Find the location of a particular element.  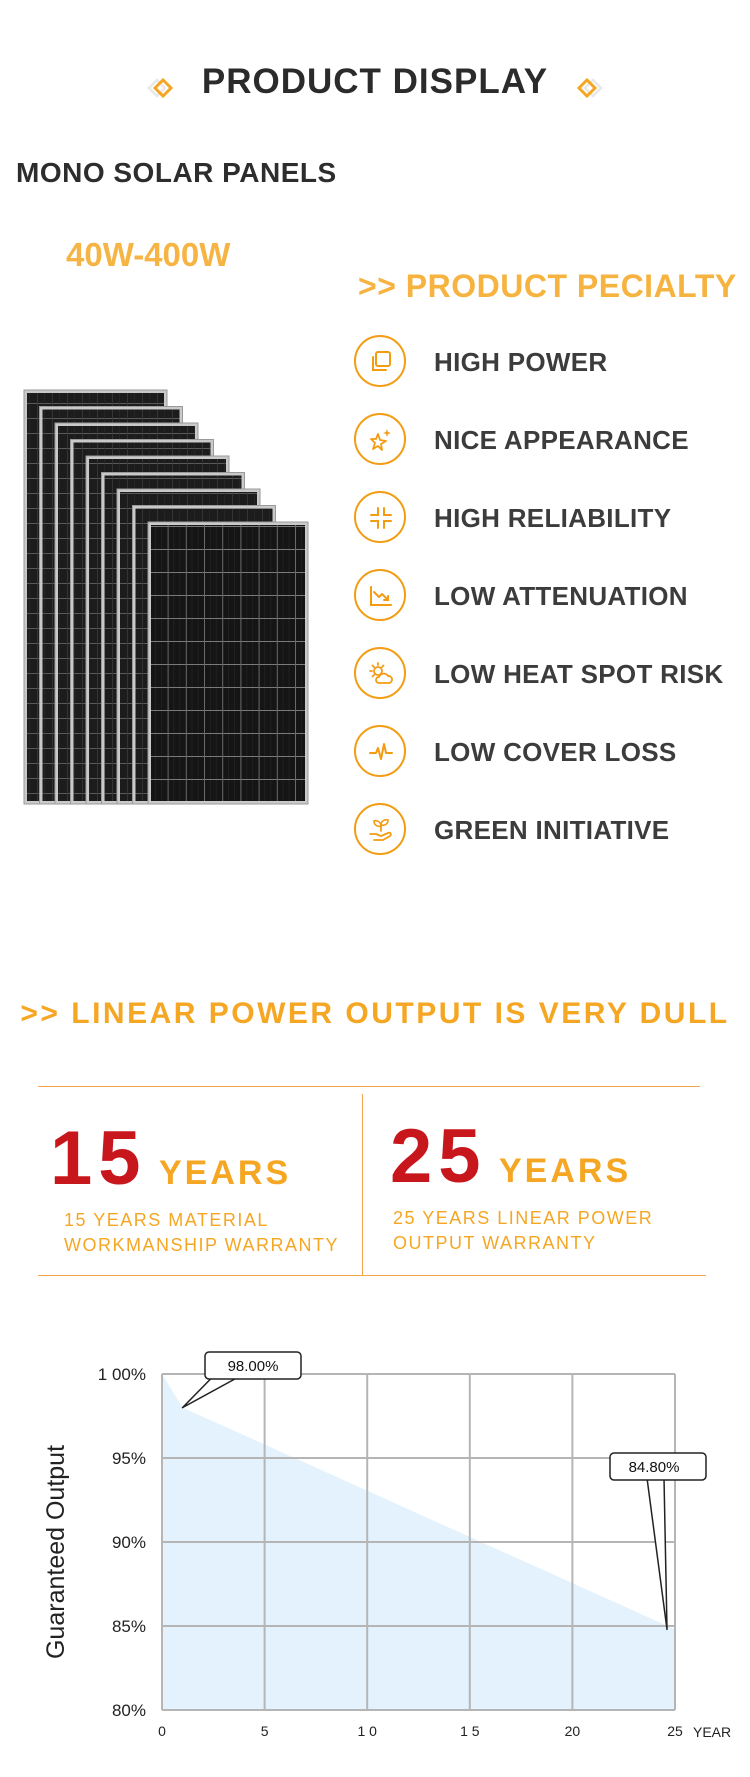

trend-down-chart-icon is located at coordinates (381, 596).